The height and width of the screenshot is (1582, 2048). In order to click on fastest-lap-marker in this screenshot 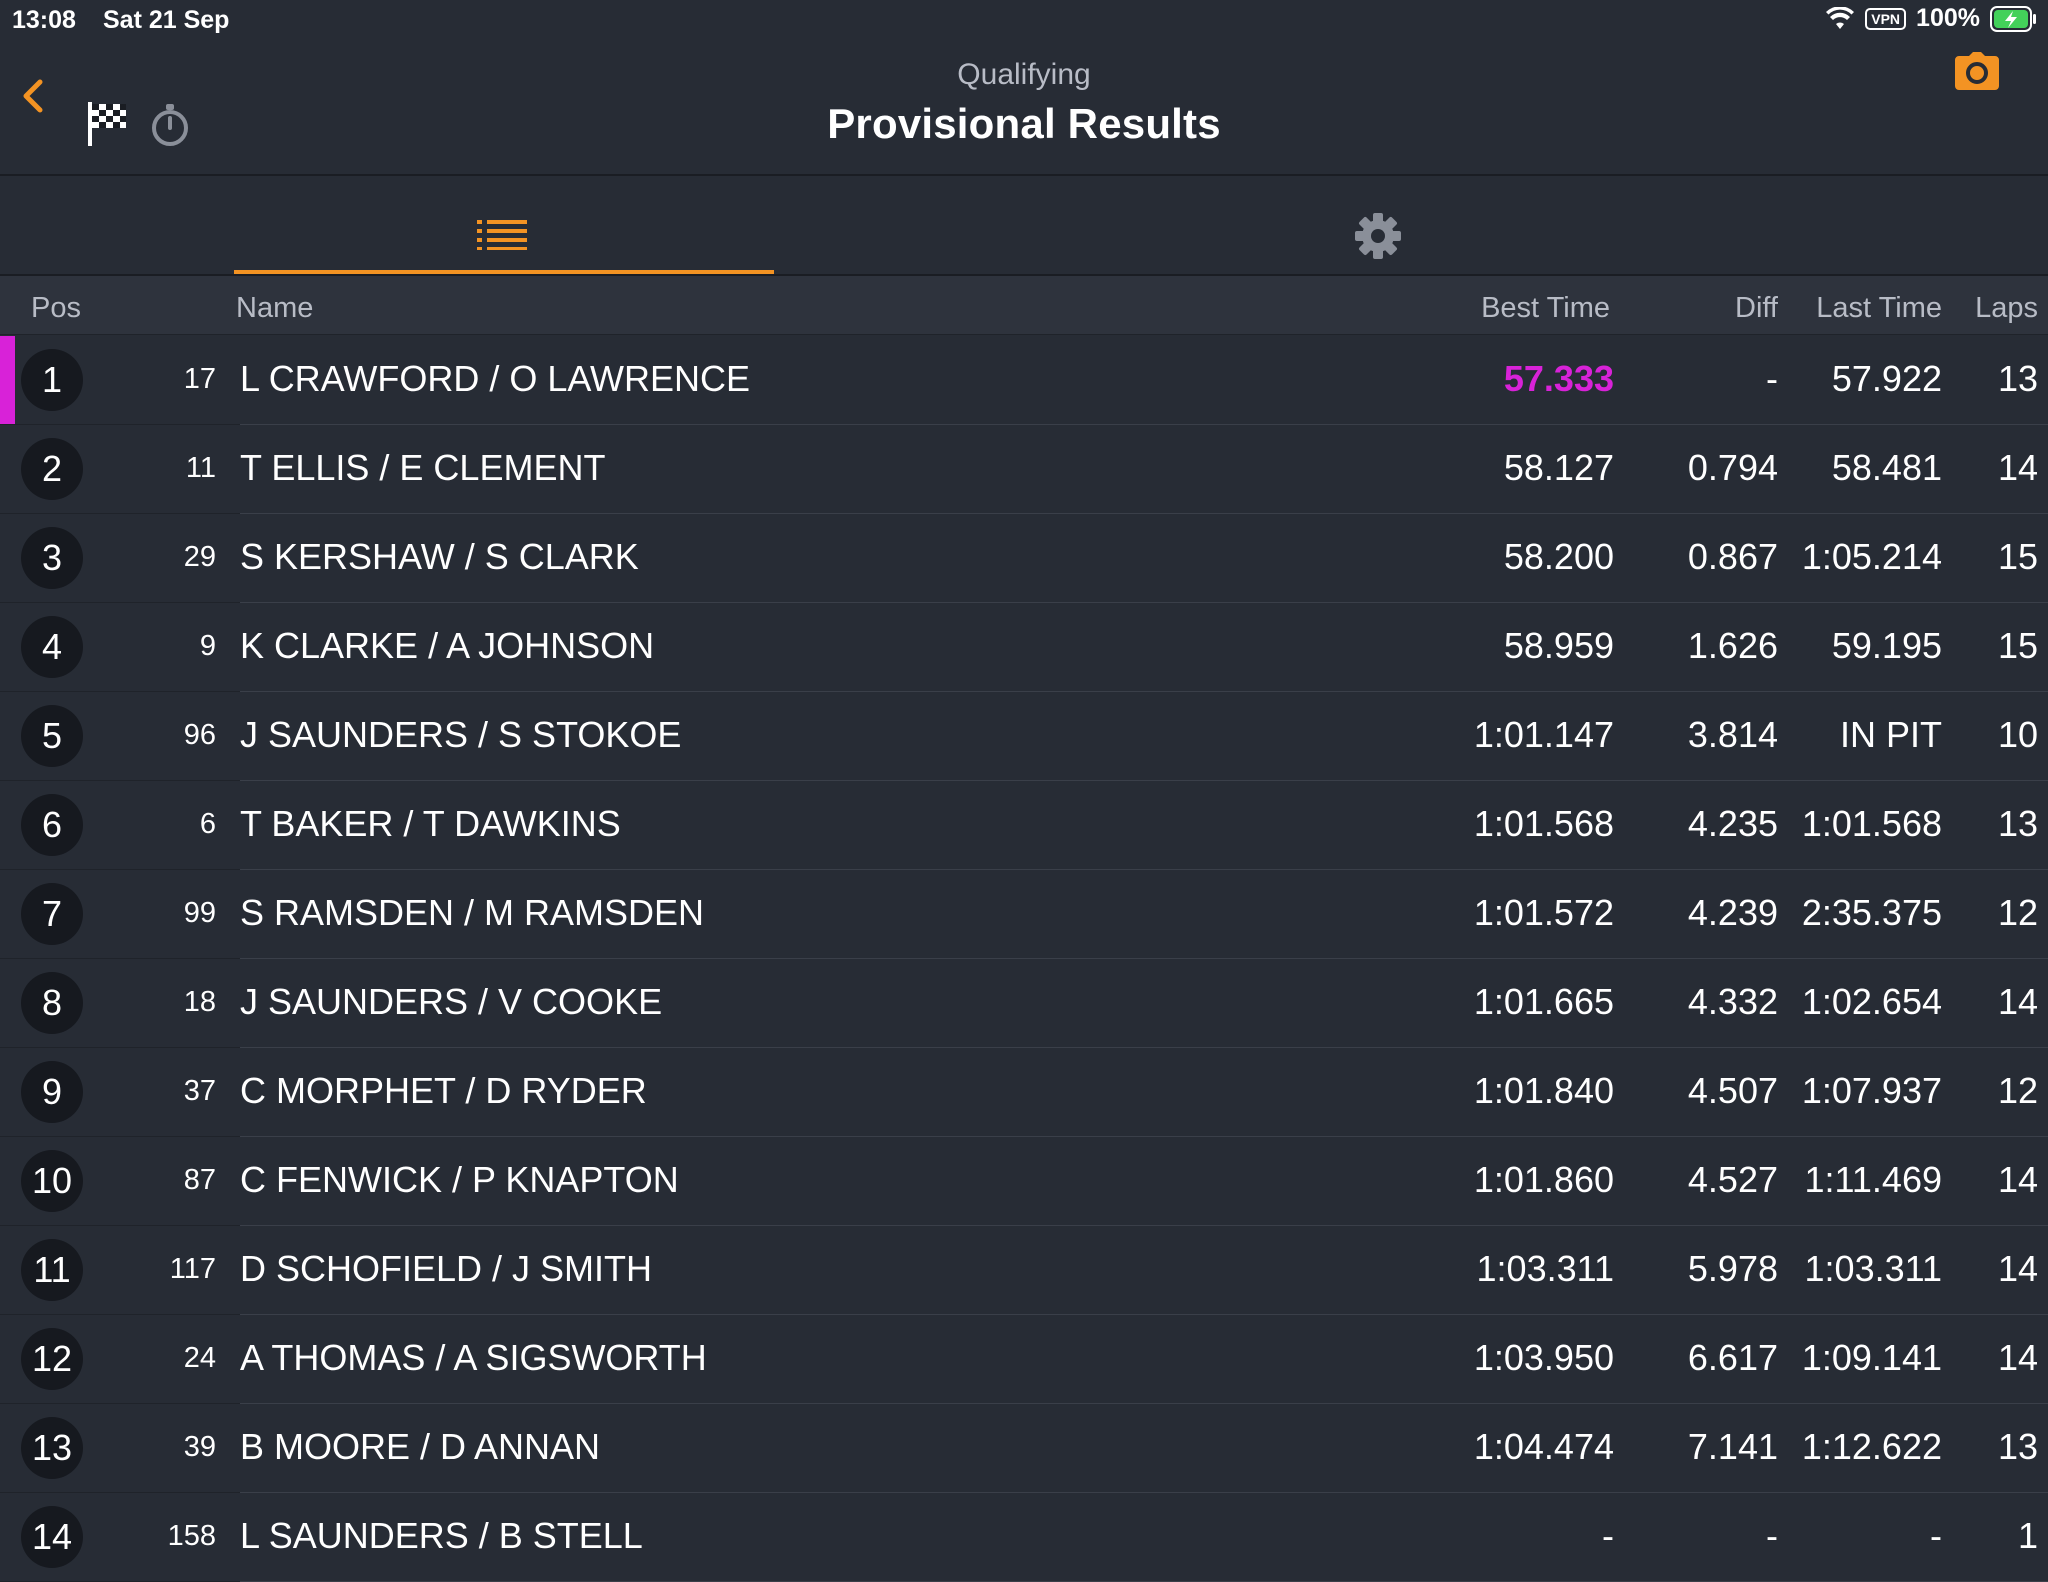, I will do `click(7, 380)`.